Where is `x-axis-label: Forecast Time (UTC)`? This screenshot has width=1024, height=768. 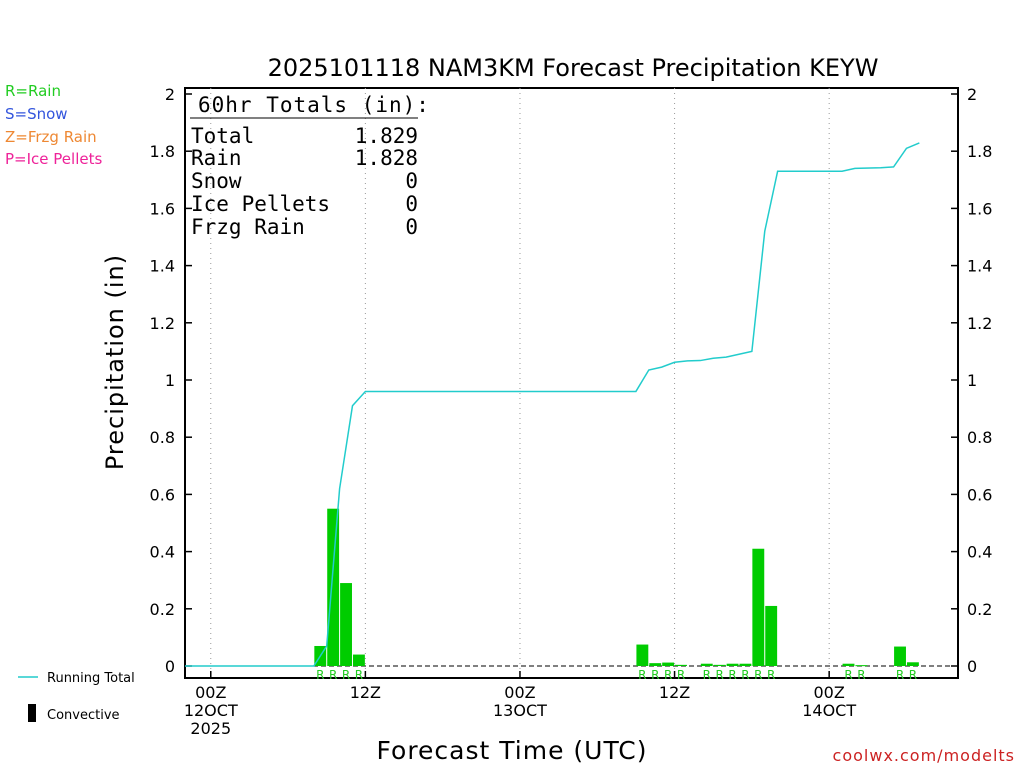
x-axis-label: Forecast Time (UTC) is located at coordinates (512, 750).